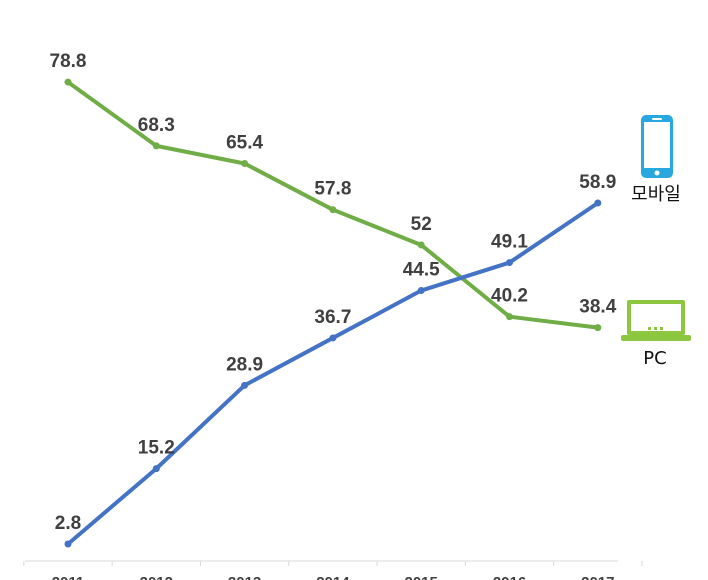 The height and width of the screenshot is (580, 708). Describe the element at coordinates (156, 448) in the screenshot. I see `data-label-mobile: 15.2` at that location.